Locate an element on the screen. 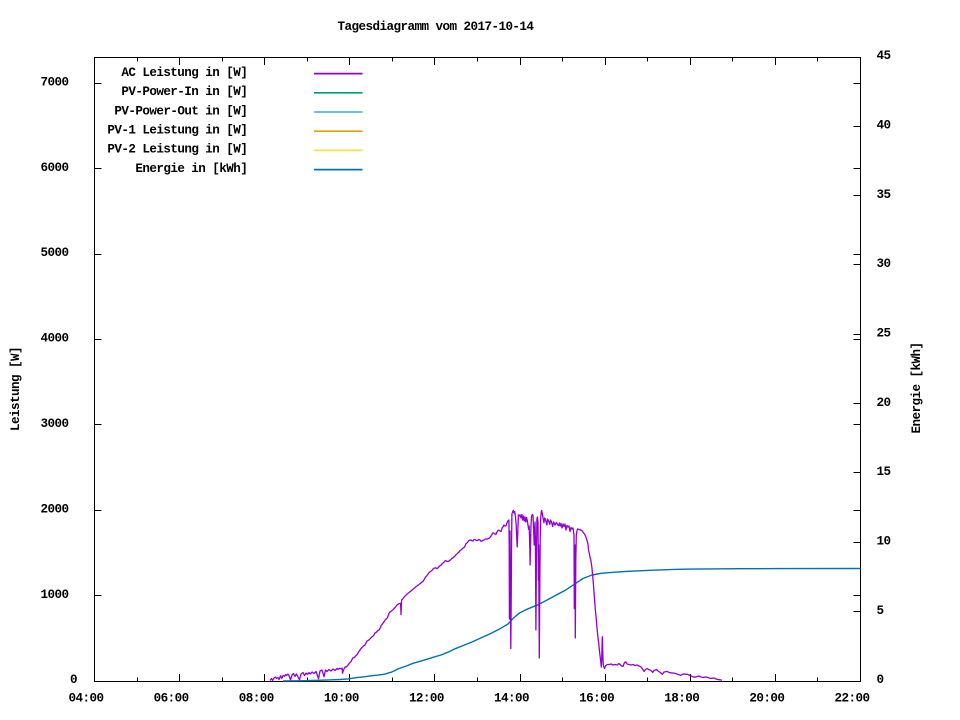  svg-text: 15 is located at coordinates (884, 472).